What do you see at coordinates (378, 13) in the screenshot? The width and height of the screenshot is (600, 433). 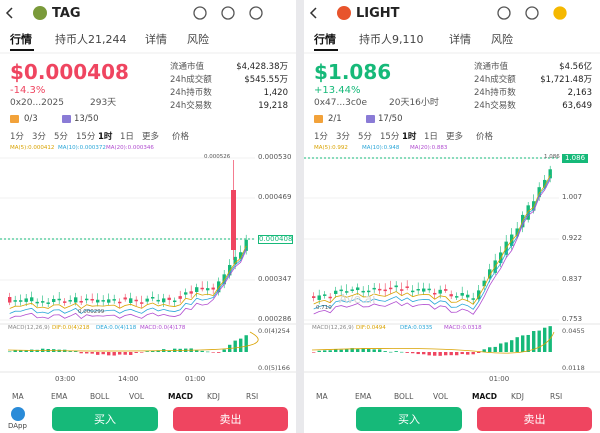 I see `token-name: LIGHT` at bounding box center [378, 13].